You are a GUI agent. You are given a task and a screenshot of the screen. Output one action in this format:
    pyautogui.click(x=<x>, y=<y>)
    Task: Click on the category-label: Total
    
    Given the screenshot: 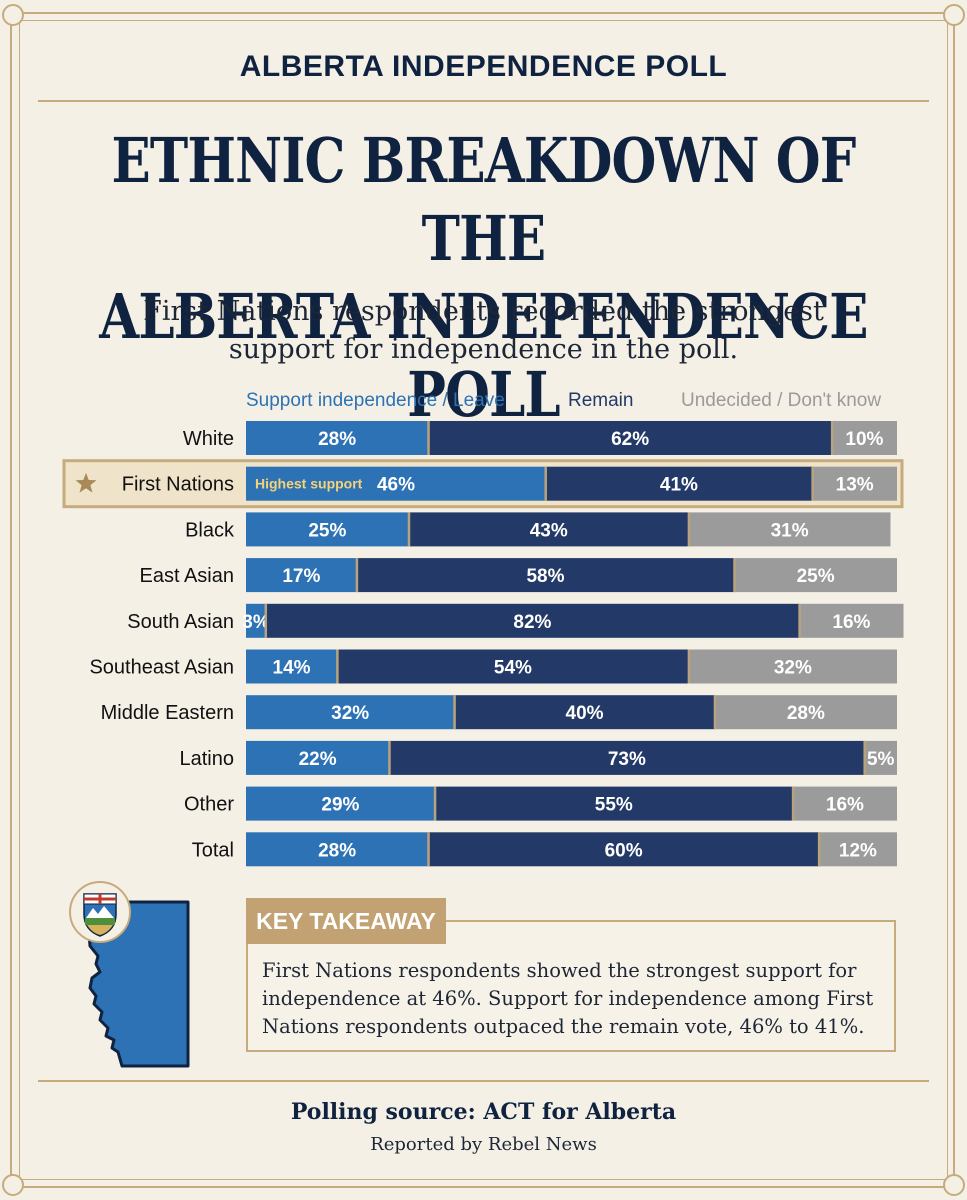 What is the action you would take?
    pyautogui.click(x=213, y=850)
    